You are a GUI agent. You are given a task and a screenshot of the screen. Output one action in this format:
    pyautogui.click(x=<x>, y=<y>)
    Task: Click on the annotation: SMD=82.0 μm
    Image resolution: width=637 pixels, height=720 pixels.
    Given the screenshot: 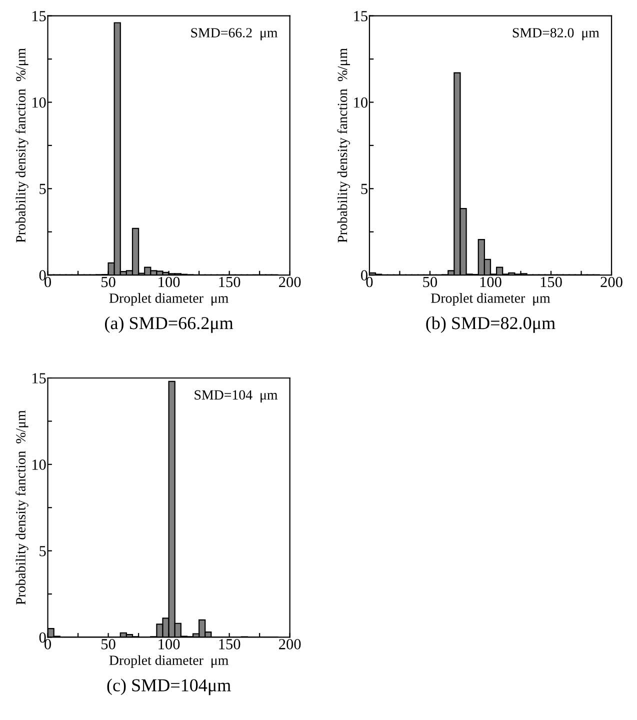 What is the action you would take?
    pyautogui.click(x=556, y=34)
    